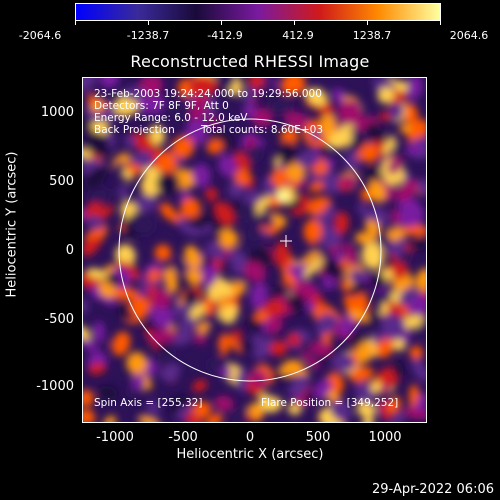  Describe the element at coordinates (372, 35) in the screenshot. I see `colorbar-tick-label: 1238.7` at that location.